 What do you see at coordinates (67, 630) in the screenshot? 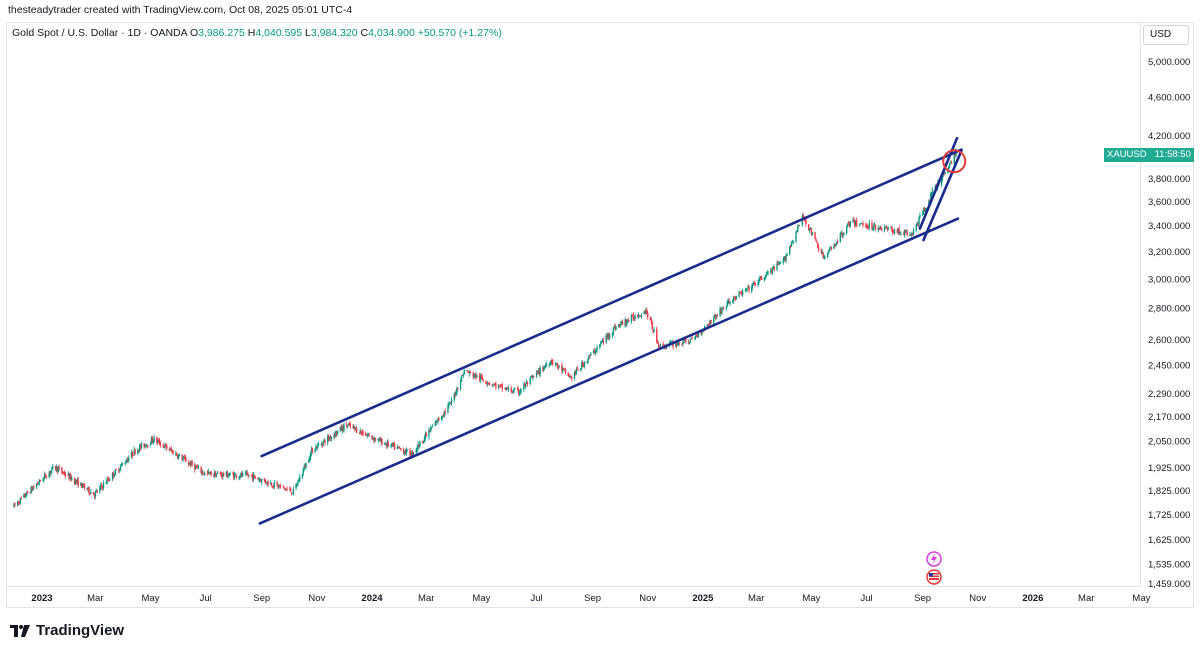
I see `tradingview-logo: TradingView` at bounding box center [67, 630].